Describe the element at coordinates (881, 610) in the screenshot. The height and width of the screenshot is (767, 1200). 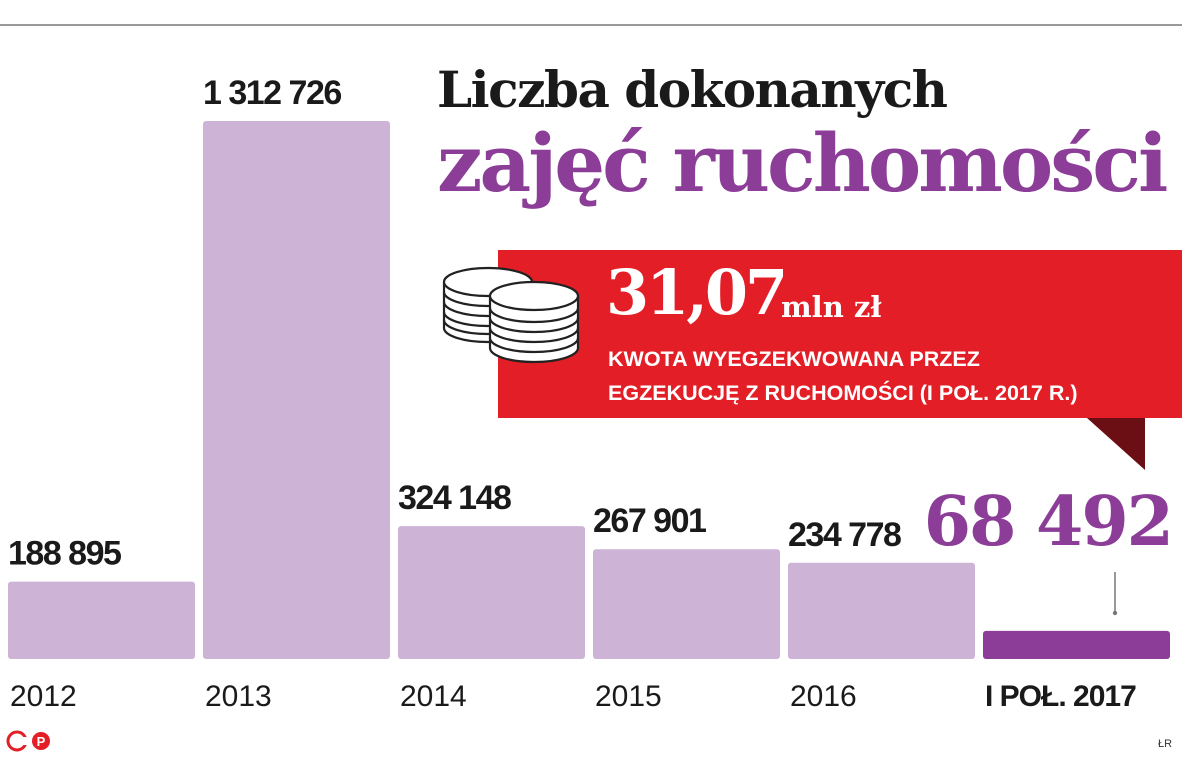
I see `bar-2016` at that location.